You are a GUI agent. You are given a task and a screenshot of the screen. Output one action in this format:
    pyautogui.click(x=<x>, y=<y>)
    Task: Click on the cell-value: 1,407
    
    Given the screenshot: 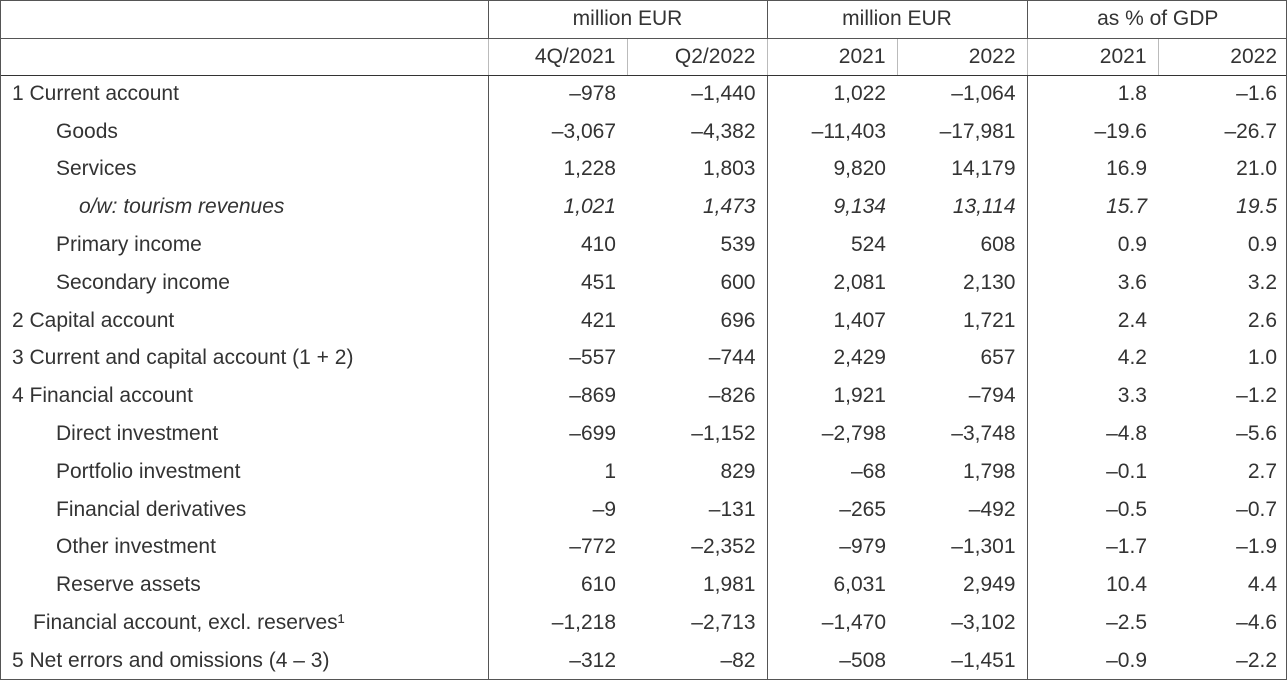 What is the action you would take?
    pyautogui.click(x=831, y=320)
    